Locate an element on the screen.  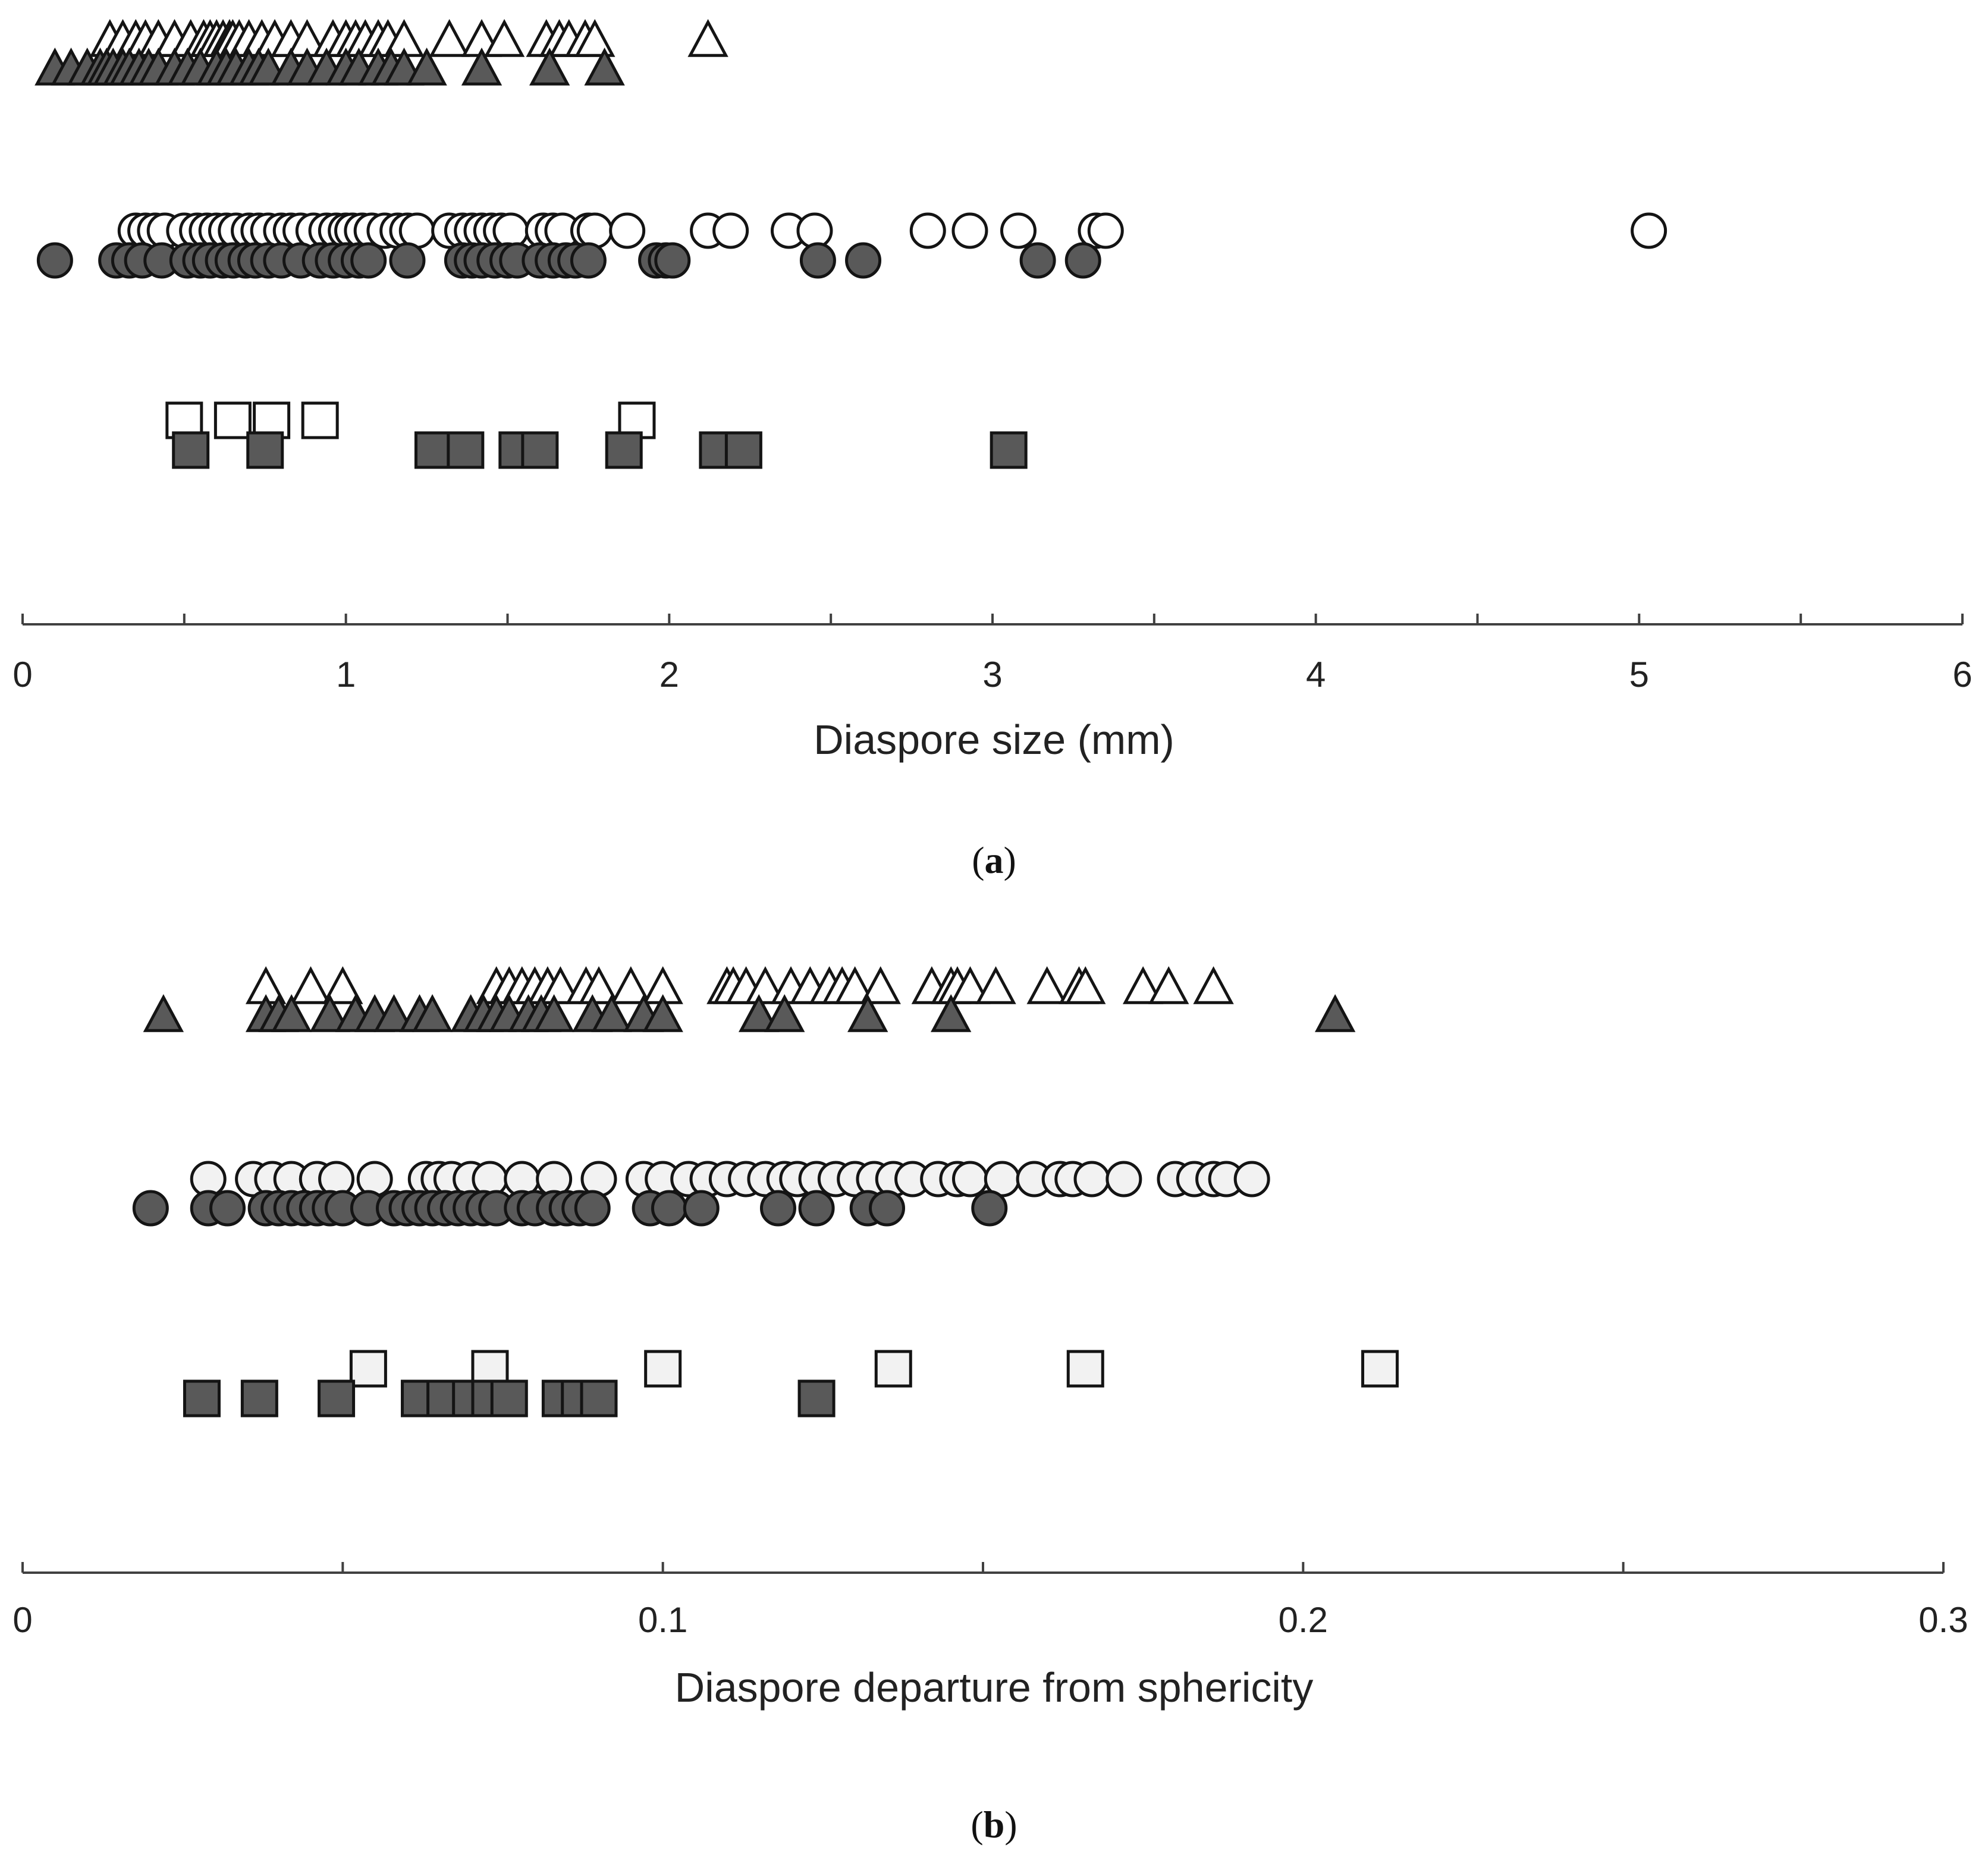
panel-b-x-tick-label: 0.1 is located at coordinates (663, 1620).